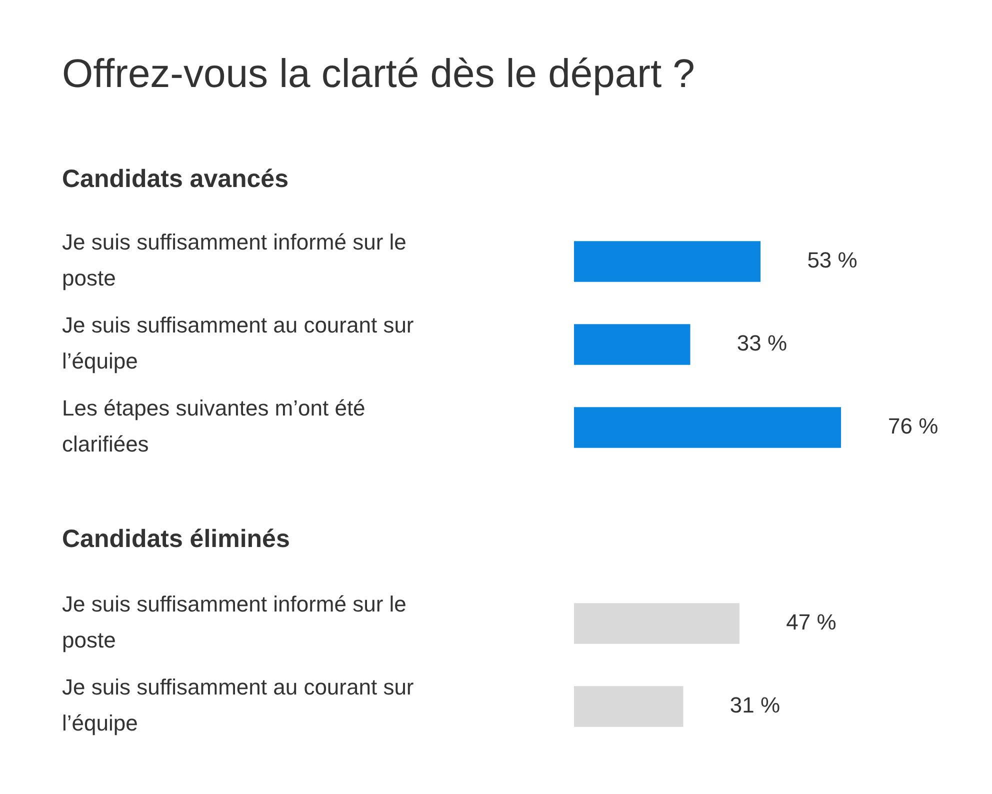 The height and width of the screenshot is (794, 992). What do you see at coordinates (176, 539) in the screenshot?
I see `text: Candidats éliminés` at bounding box center [176, 539].